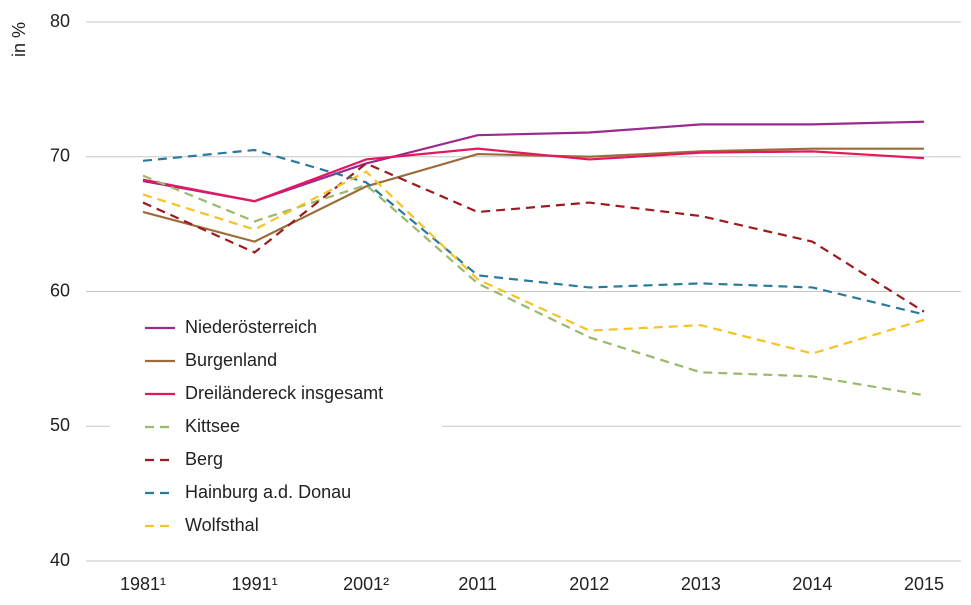  I want to click on legend-label: Niederösterreich, so click(251, 327).